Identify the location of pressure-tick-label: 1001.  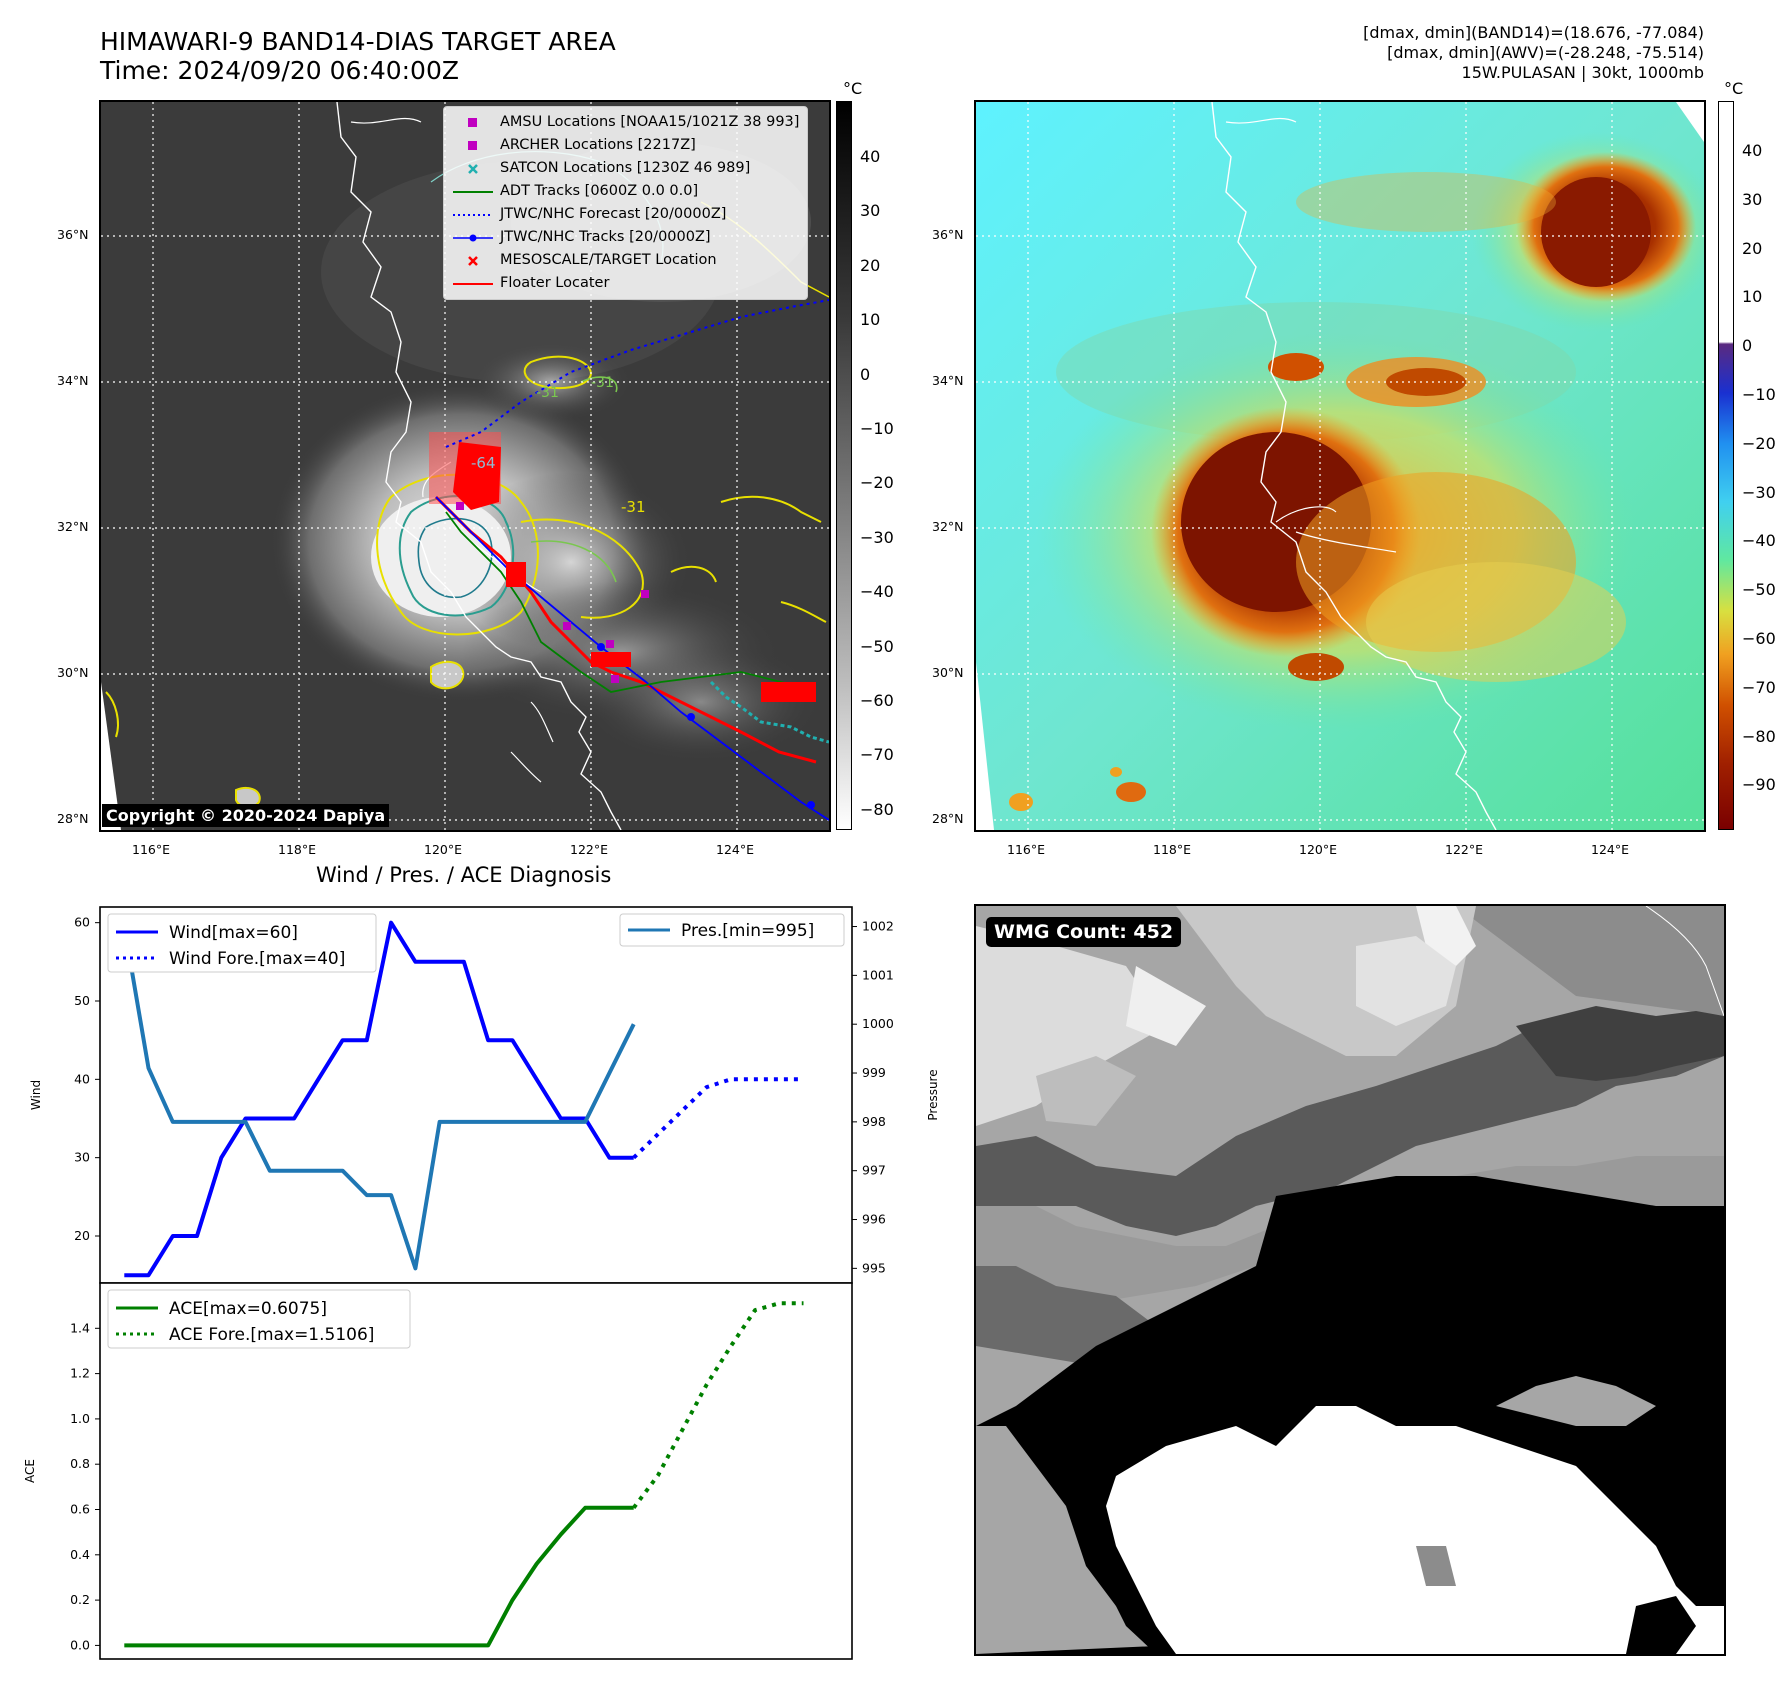
(878, 974).